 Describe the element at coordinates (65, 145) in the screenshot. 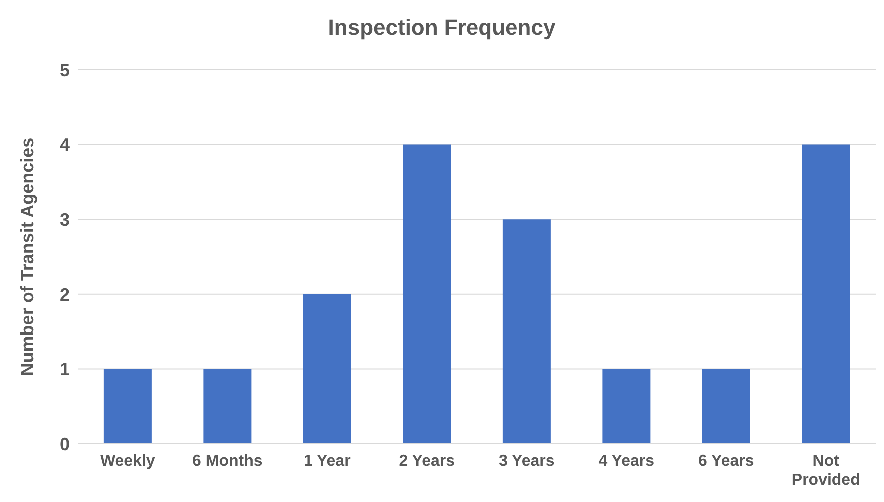

I see `y-tick-label: 4` at that location.